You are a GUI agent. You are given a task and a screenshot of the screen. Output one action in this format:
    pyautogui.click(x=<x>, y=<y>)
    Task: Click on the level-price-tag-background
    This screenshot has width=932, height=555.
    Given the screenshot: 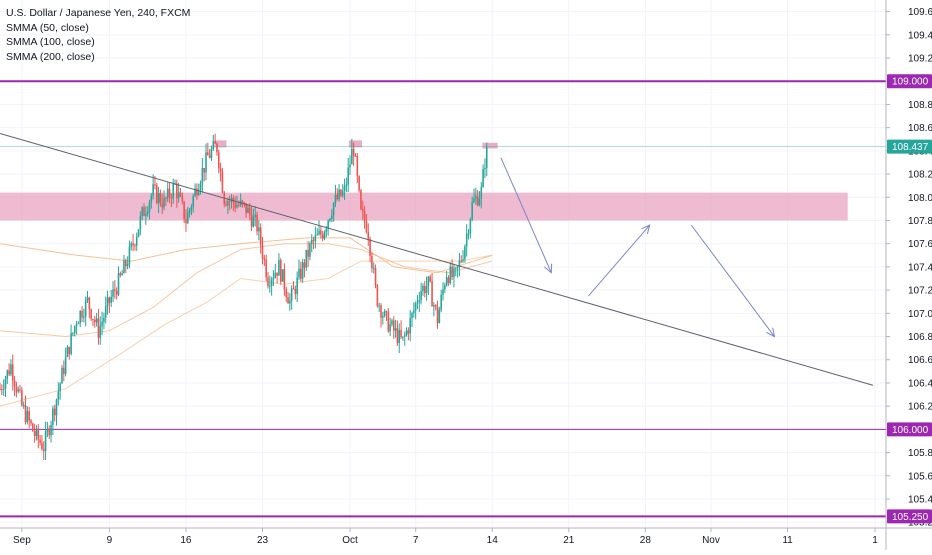 What is the action you would take?
    pyautogui.click(x=909, y=81)
    